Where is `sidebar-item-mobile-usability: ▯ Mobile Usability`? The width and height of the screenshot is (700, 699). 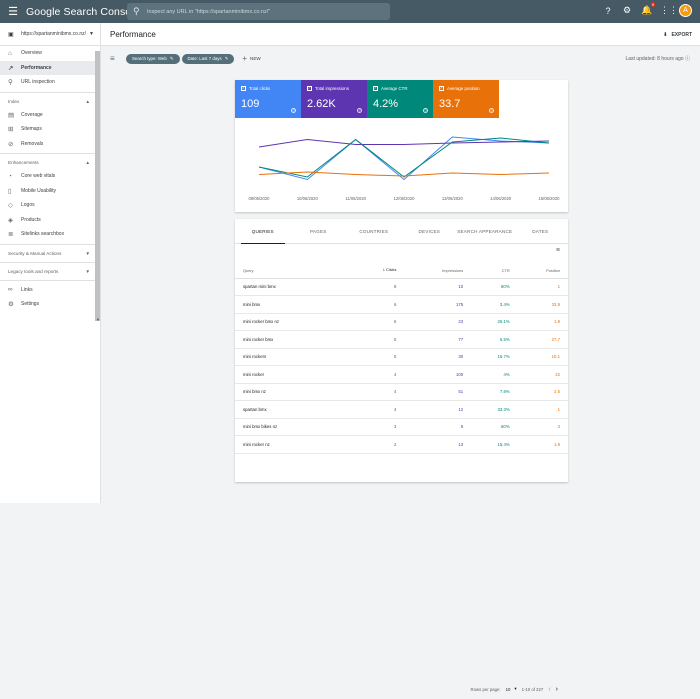 sidebar-item-mobile-usability: ▯ Mobile Usability is located at coordinates (50, 191).